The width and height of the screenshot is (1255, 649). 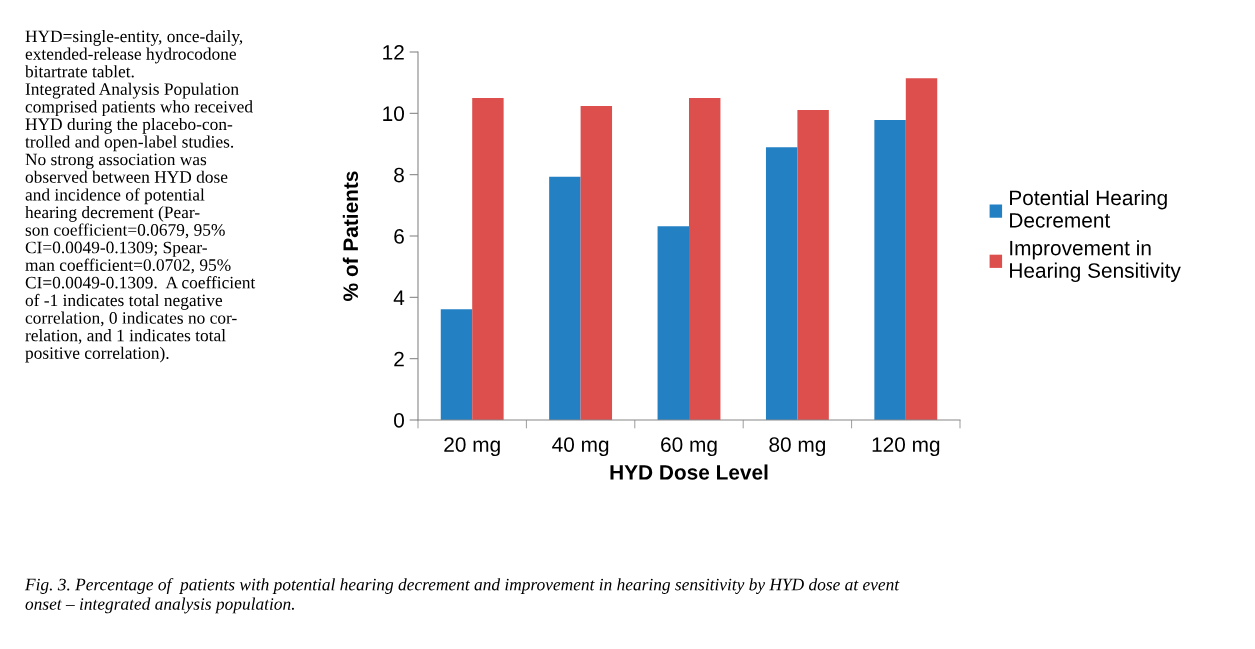 What do you see at coordinates (399, 297) in the screenshot?
I see `y-tick-label: 4` at bounding box center [399, 297].